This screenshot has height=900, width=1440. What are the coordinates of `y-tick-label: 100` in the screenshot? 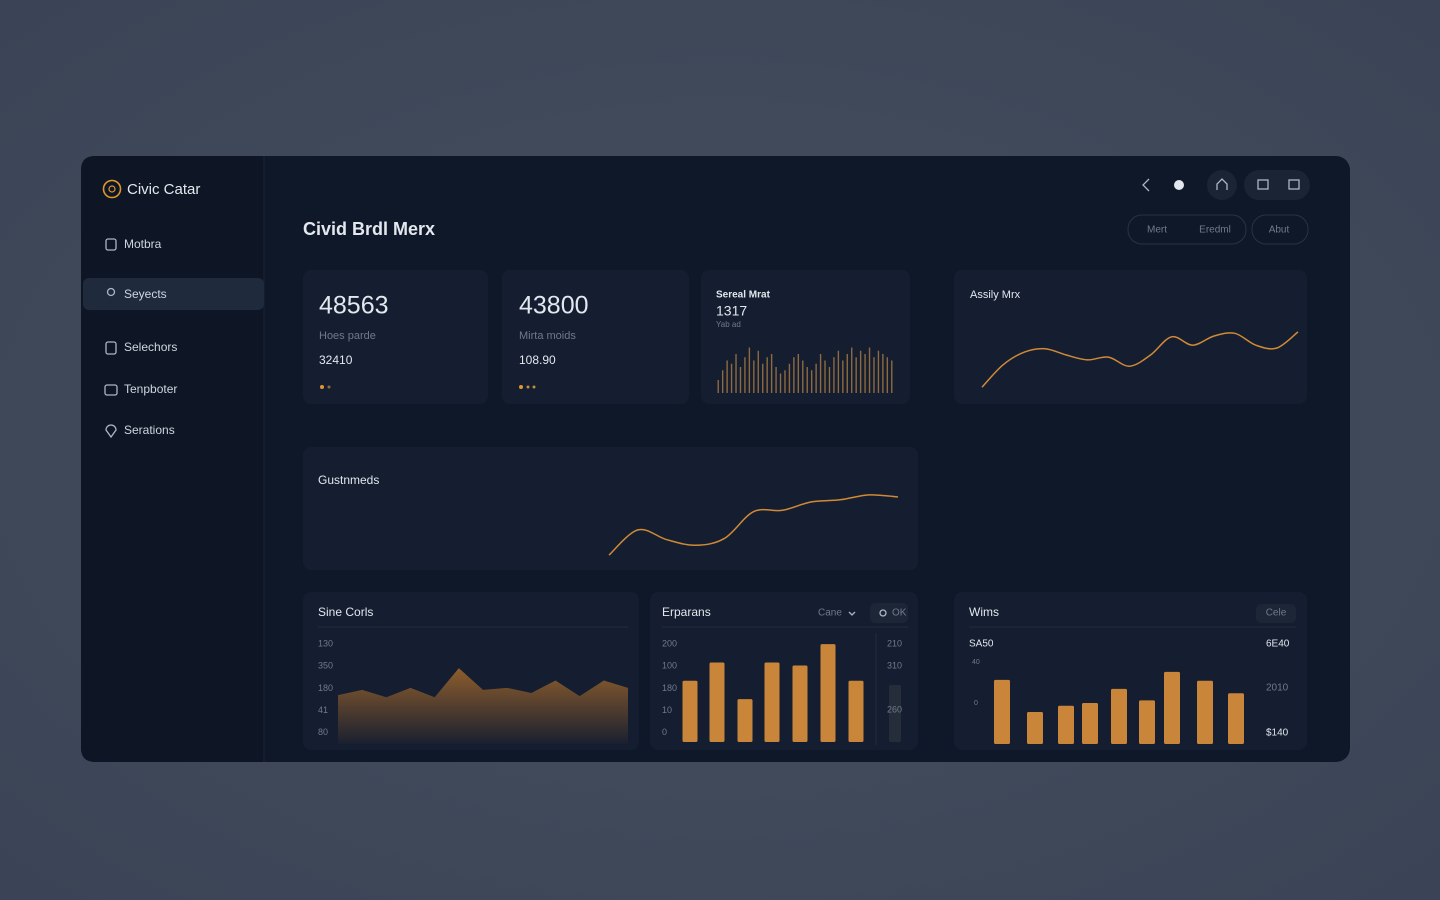 It's located at (669, 666).